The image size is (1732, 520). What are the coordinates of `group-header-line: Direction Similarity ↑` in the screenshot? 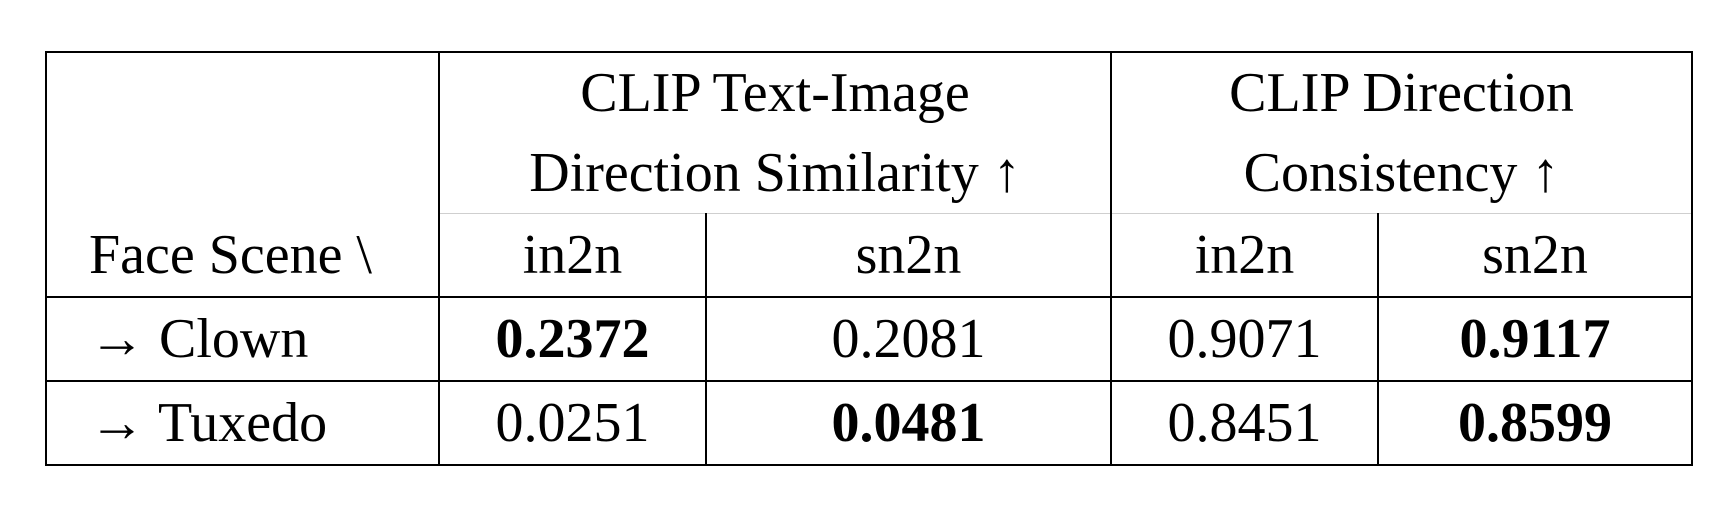 It's located at (775, 173).